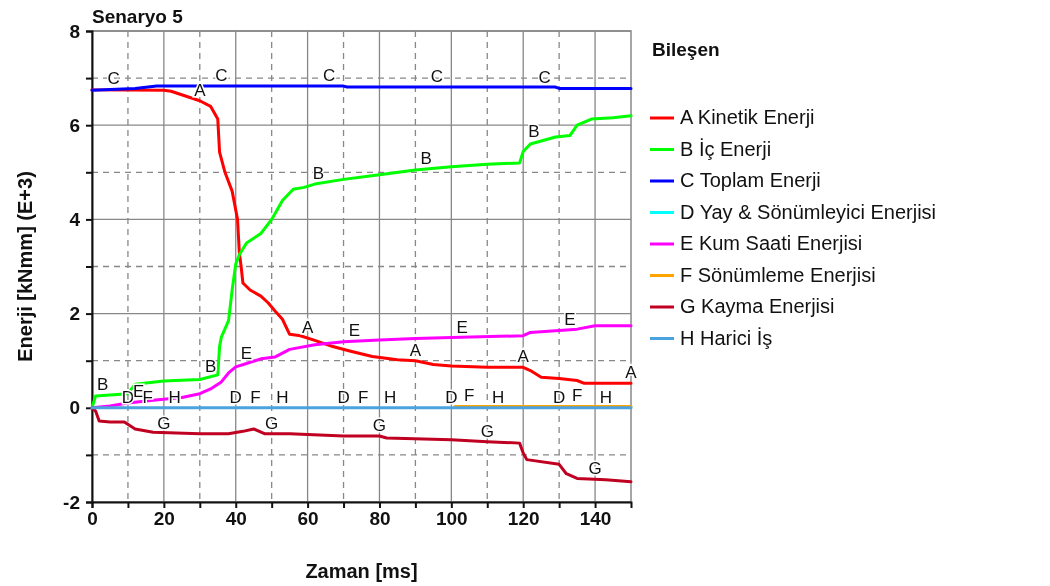  What do you see at coordinates (74, 314) in the screenshot?
I see `y-tick-label: 2` at bounding box center [74, 314].